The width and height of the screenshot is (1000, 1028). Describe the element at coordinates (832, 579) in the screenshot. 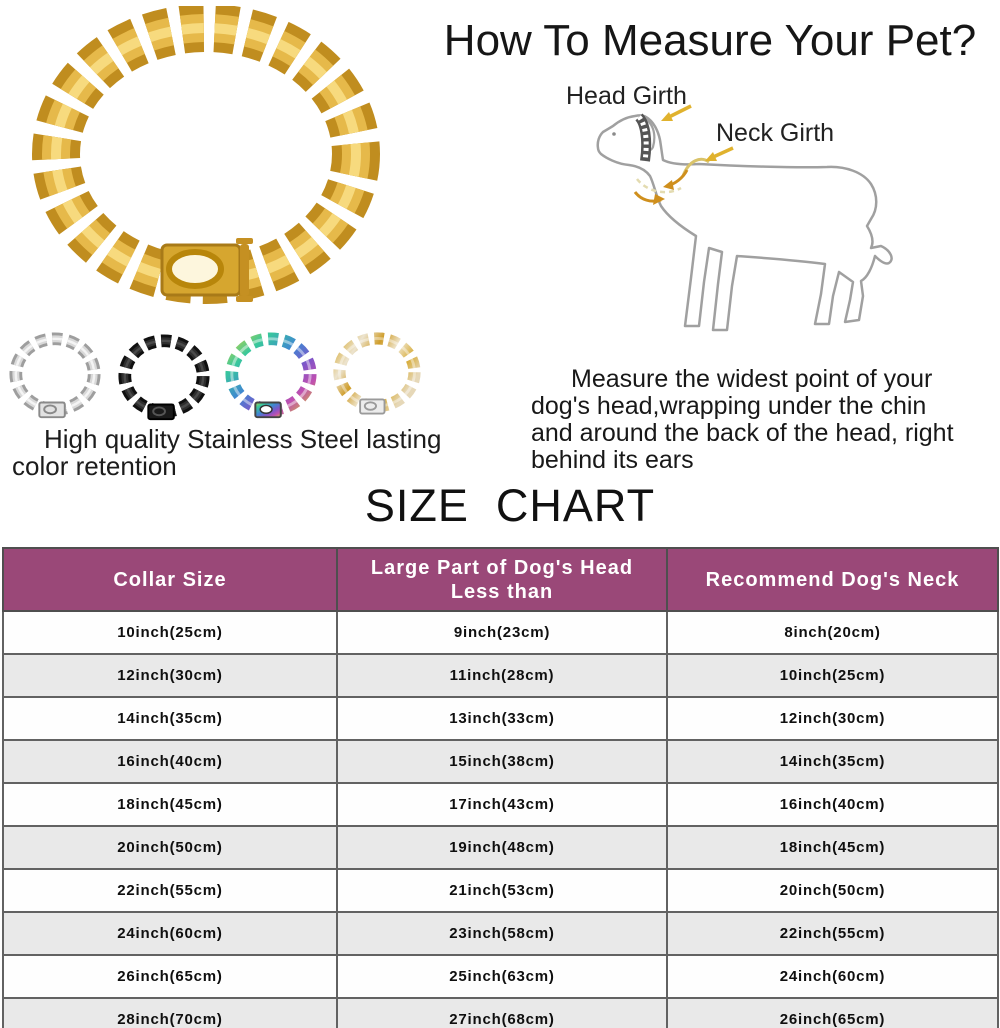

I see `column-header-neck-size: Recommend Dog's Neck` at that location.